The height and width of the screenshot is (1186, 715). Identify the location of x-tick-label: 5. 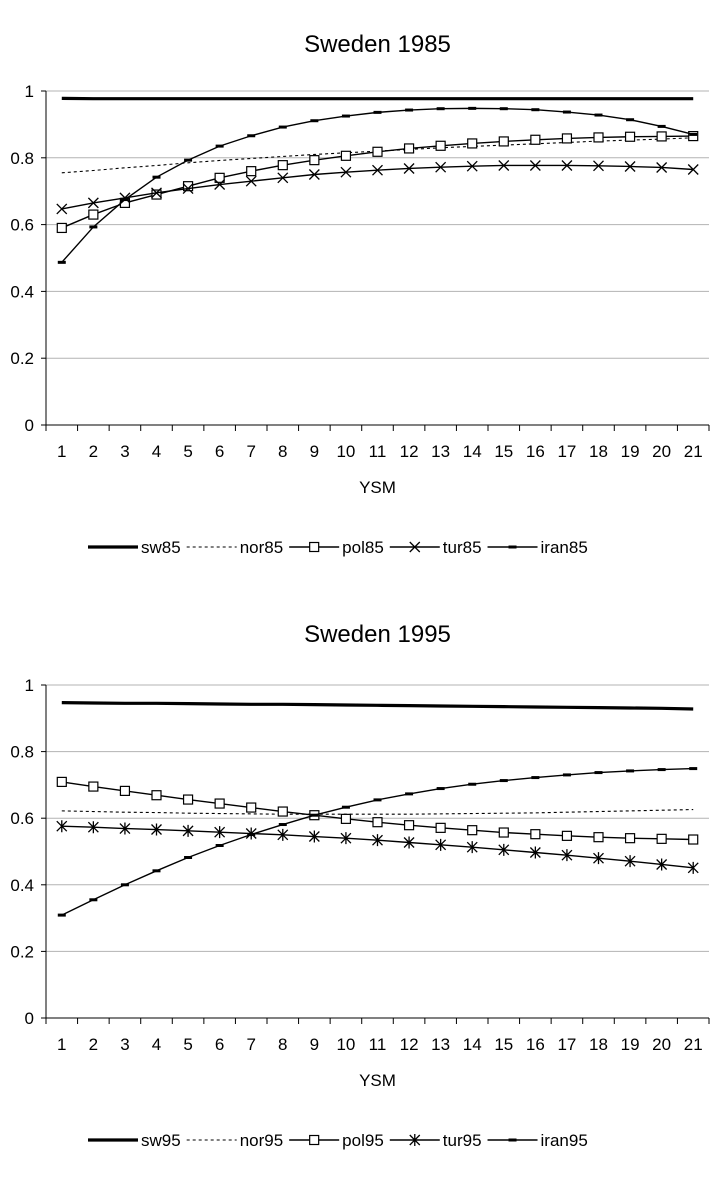
(187, 1044).